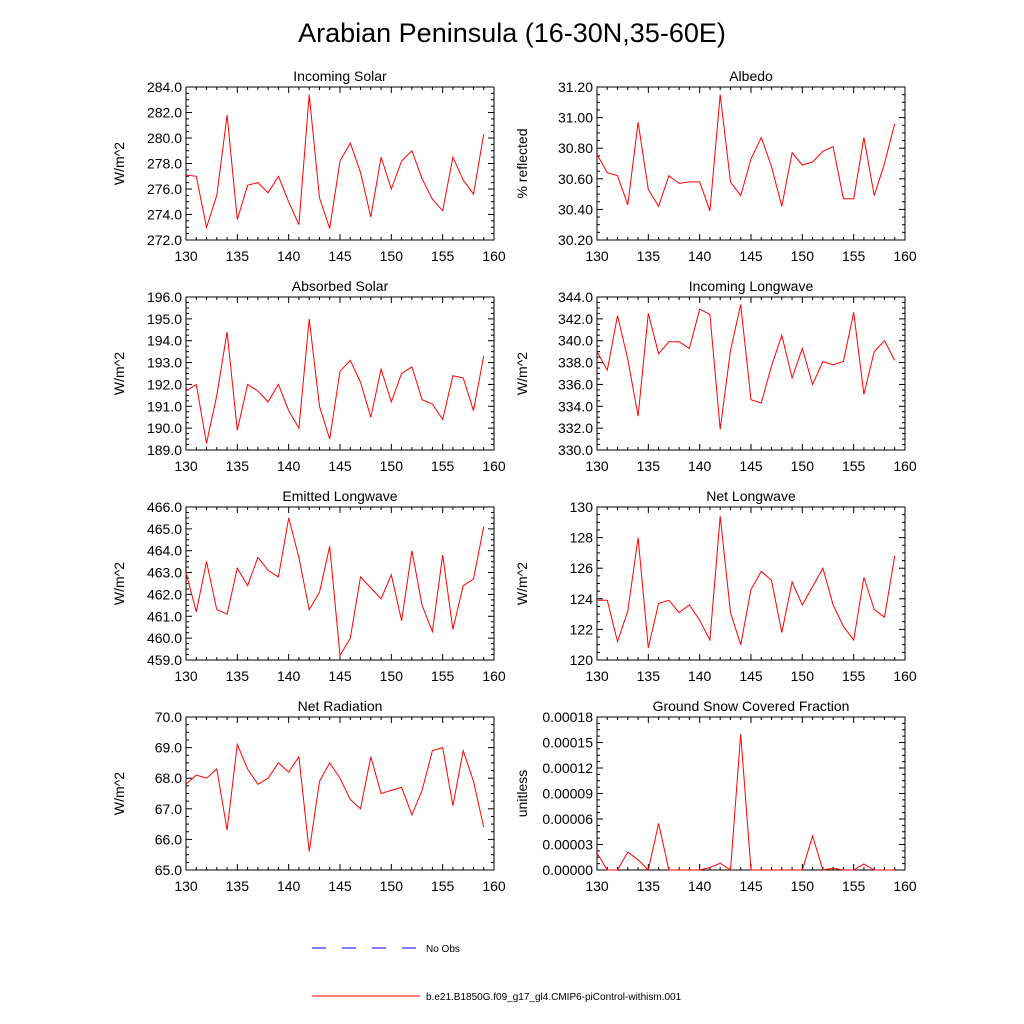  I want to click on y-tick-label: 466.0, so click(164, 507).